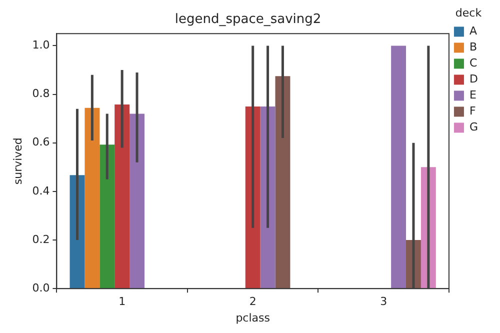  Describe the element at coordinates (473, 127) in the screenshot. I see `legend-label: G` at that location.